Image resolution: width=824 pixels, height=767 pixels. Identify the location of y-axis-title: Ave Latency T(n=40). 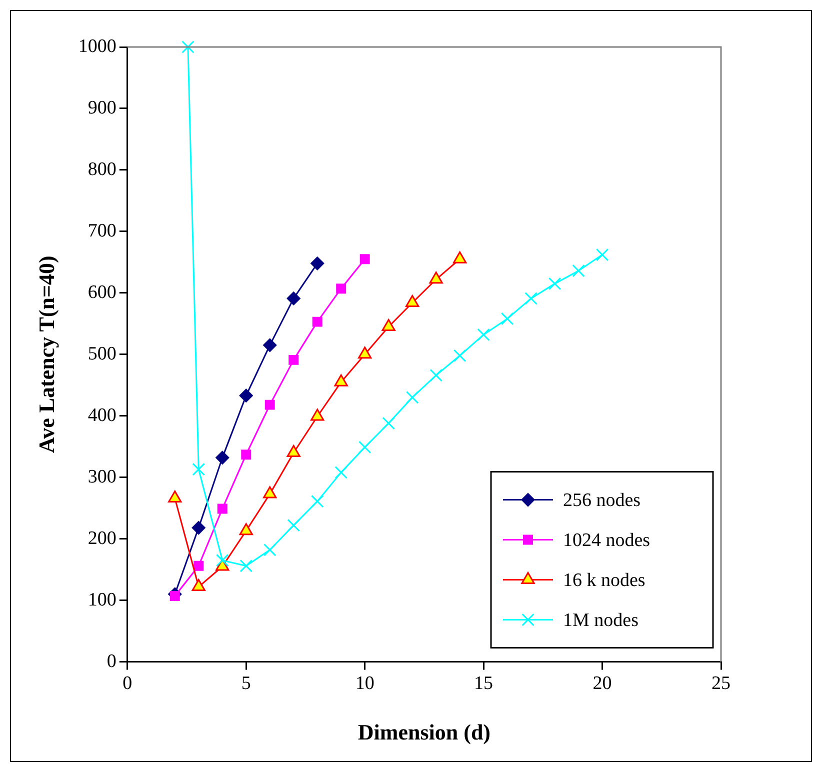
(46, 355).